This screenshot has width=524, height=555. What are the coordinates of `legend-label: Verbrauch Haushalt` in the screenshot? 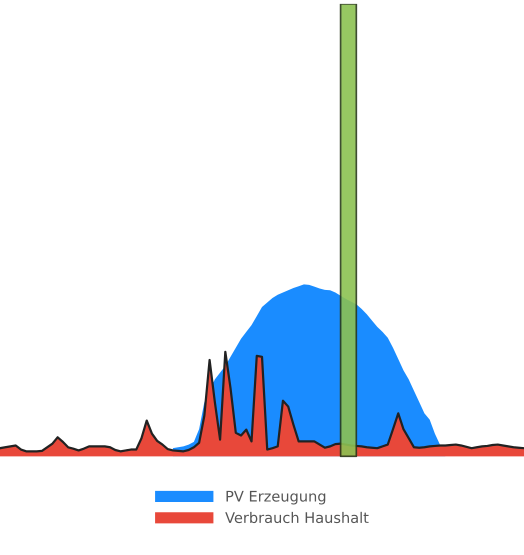 It's located at (297, 518).